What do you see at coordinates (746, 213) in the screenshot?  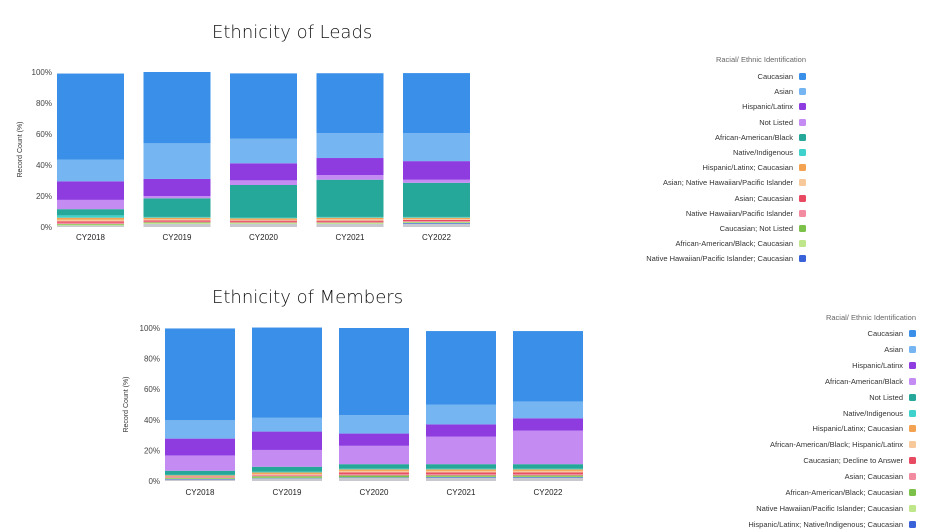 I see `legend-item: Native Hawaiian/Pacific Islander` at bounding box center [746, 213].